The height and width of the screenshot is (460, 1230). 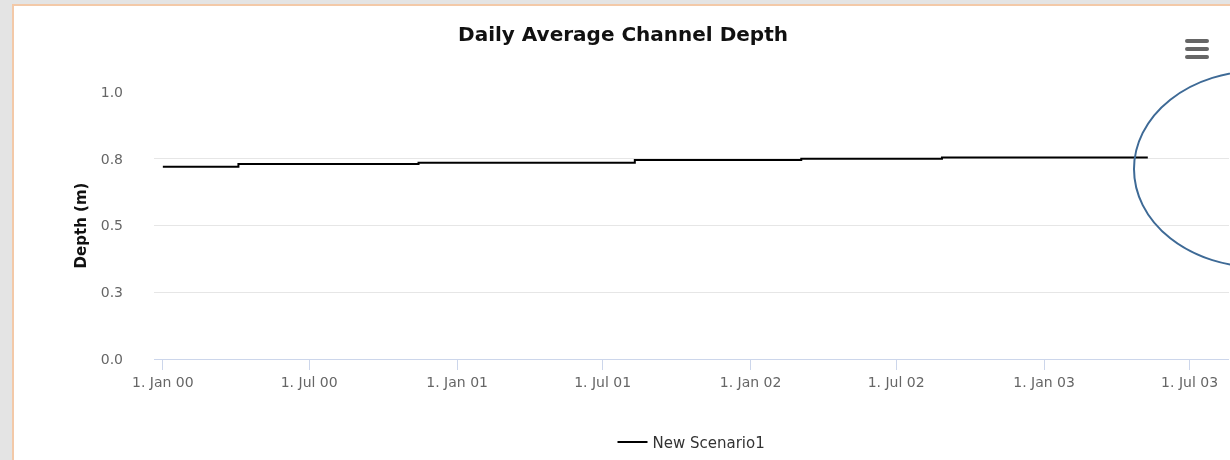 I want to click on chart-title: Daily Average Channel Depth, so click(x=623, y=33).